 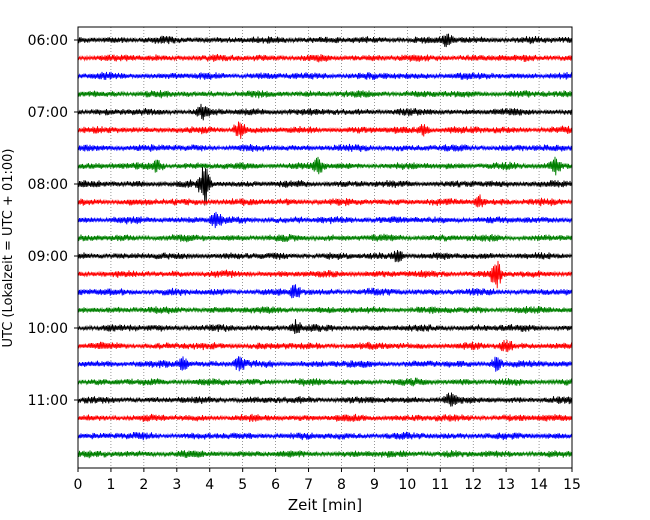 What do you see at coordinates (53, 221) in the screenshot?
I see `y-axis-ticks: 06:00 07:00 08:00 09:00 10:00 11:00` at bounding box center [53, 221].